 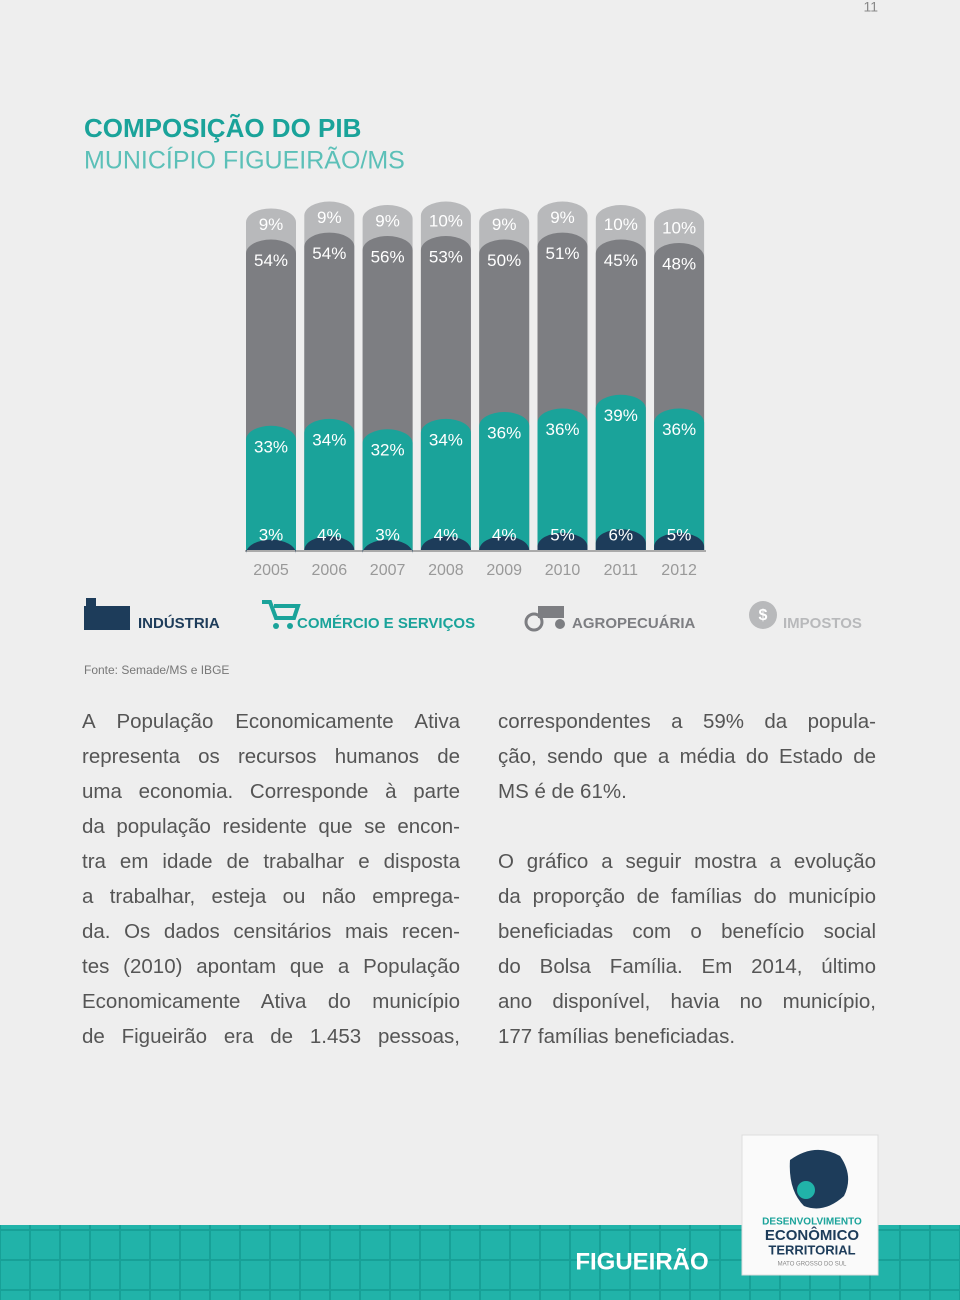 I want to click on x-tick-label: 2010, so click(x=563, y=570).